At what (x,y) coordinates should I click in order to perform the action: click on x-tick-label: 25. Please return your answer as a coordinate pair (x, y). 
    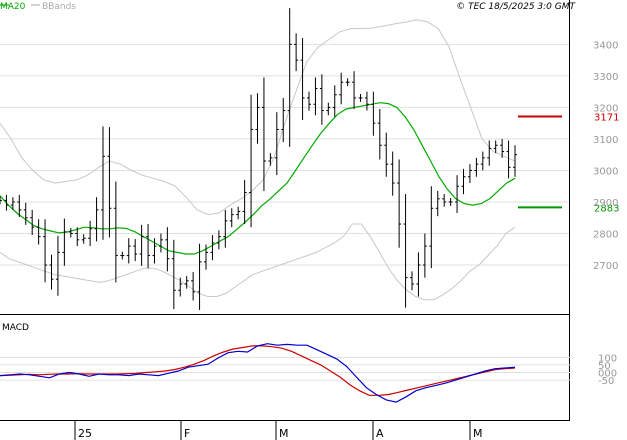
    Looking at the image, I should click on (85, 433).